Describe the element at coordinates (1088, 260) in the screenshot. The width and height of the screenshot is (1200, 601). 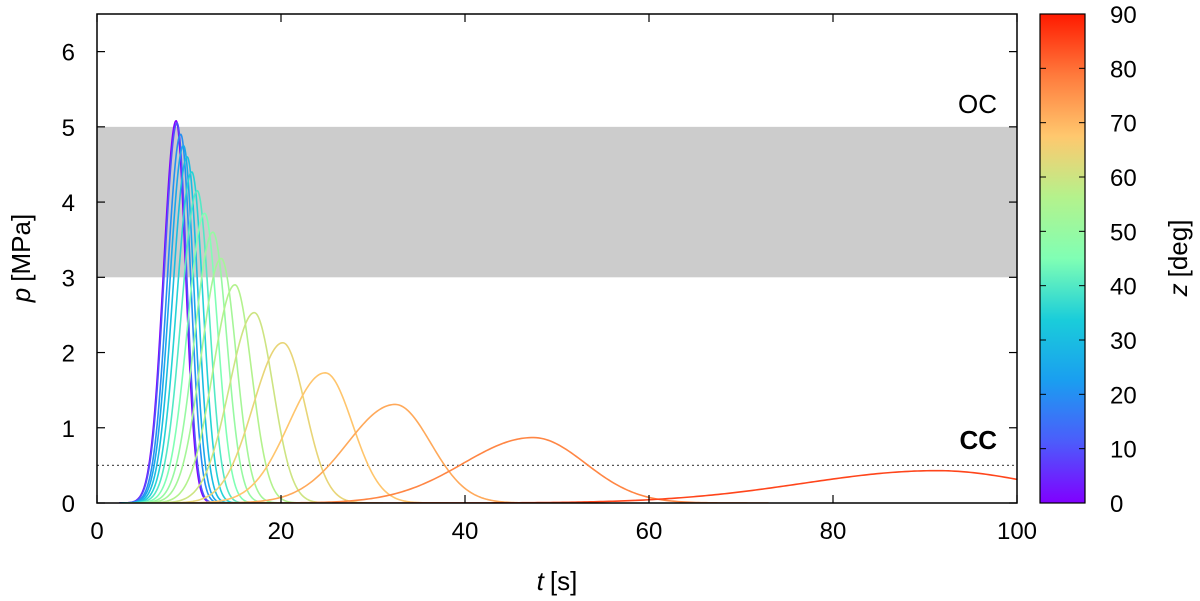
I see `colorbar-axis: 0 10 20 30 40 50 60 70 80 90` at that location.